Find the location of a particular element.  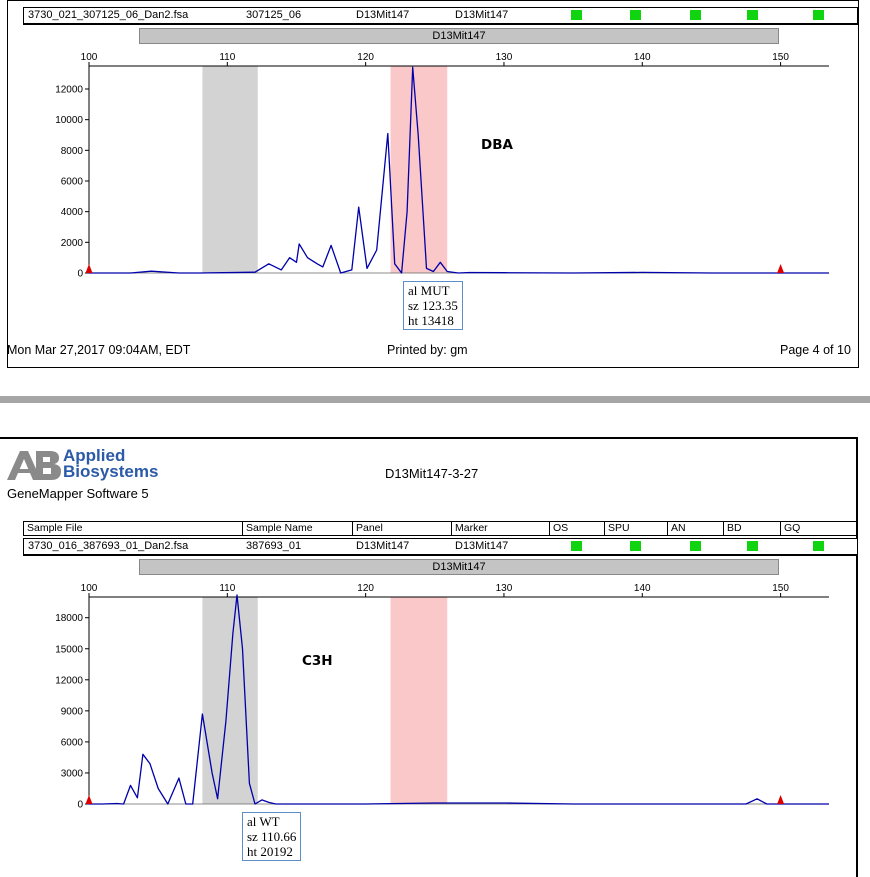

callout-size: sz 123.35 is located at coordinates (433, 305).